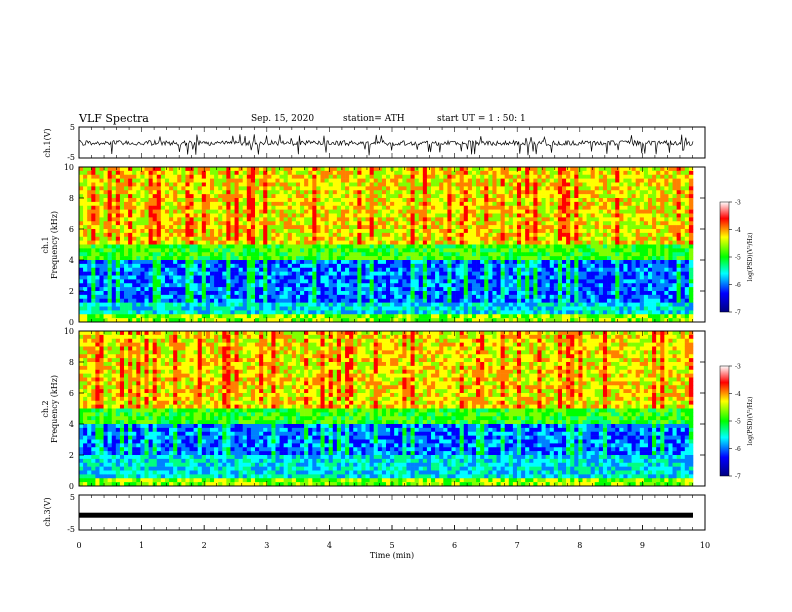 Image resolution: width=792 pixels, height=612 pixels. What do you see at coordinates (374, 119) in the screenshot?
I see `station-label: station= ATH` at bounding box center [374, 119].